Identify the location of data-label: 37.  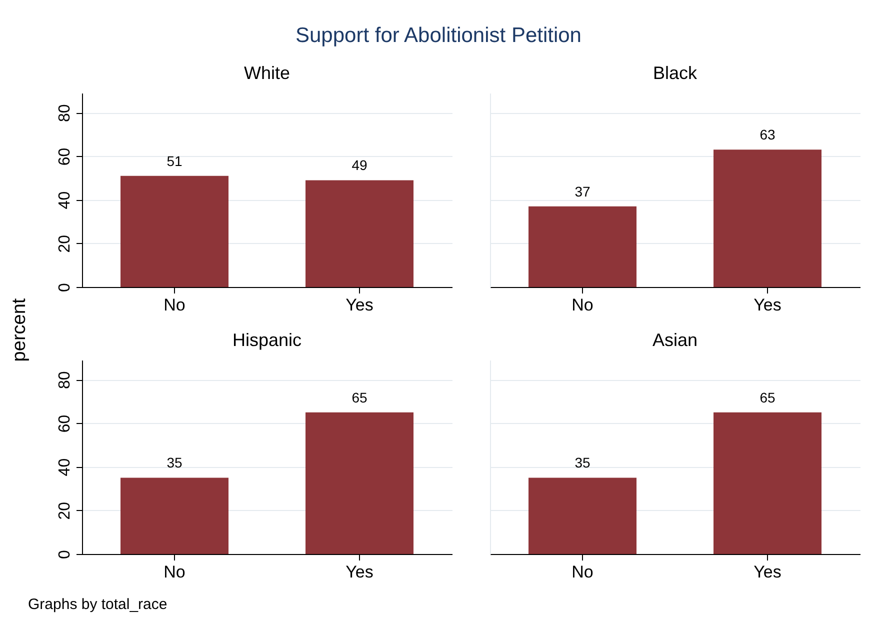
(582, 191).